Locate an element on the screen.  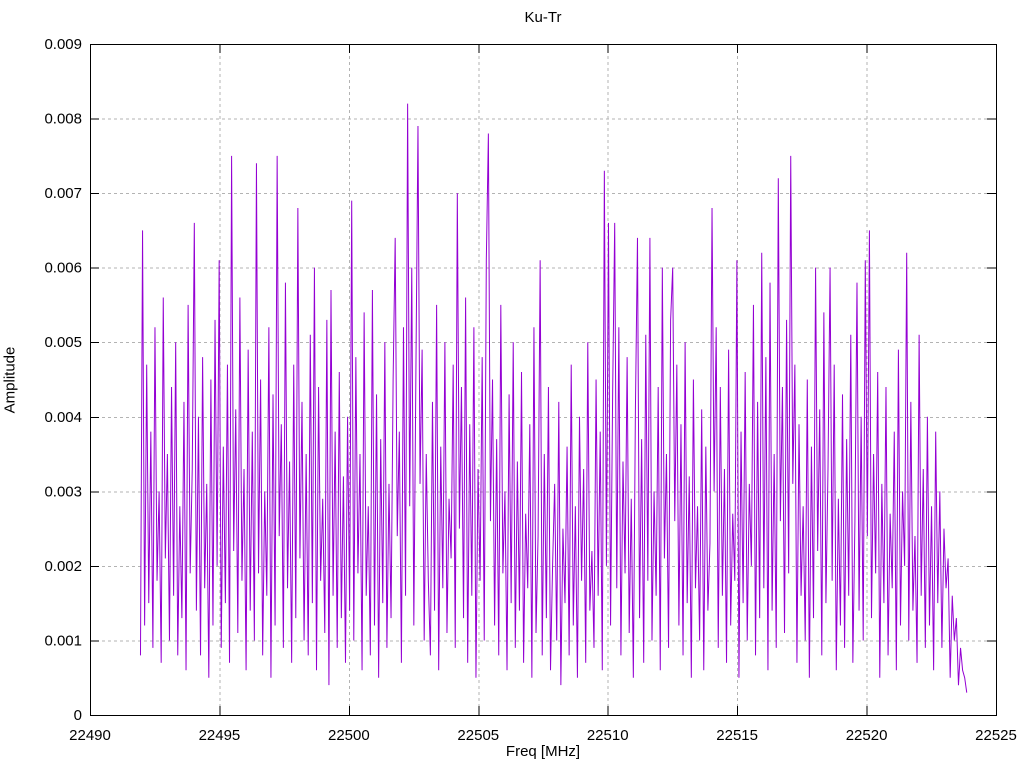
x-tick-label: 22505 is located at coordinates (478, 735).